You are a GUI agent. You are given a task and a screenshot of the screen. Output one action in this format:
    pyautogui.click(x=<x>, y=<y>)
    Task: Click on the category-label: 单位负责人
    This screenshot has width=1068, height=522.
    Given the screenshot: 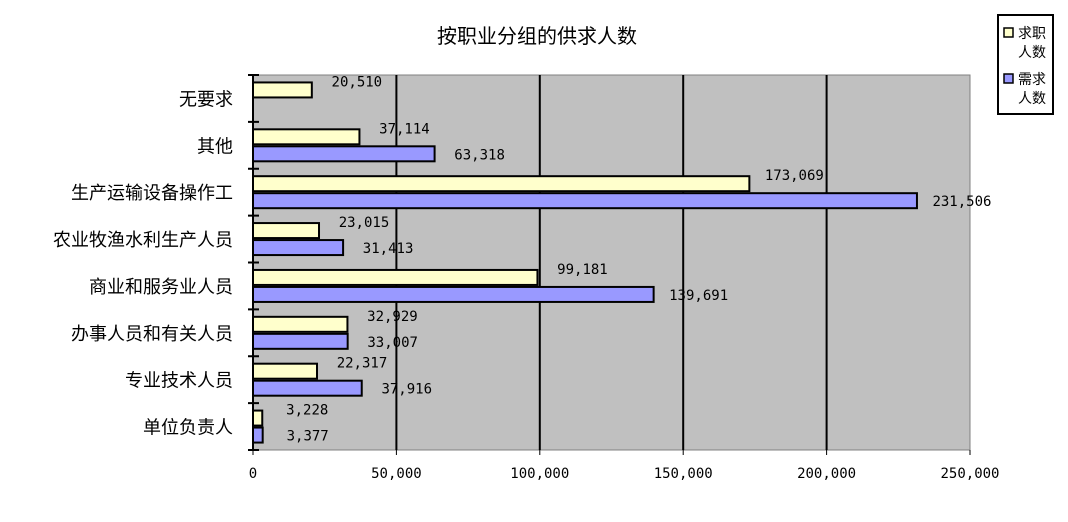 What is the action you would take?
    pyautogui.click(x=188, y=428)
    